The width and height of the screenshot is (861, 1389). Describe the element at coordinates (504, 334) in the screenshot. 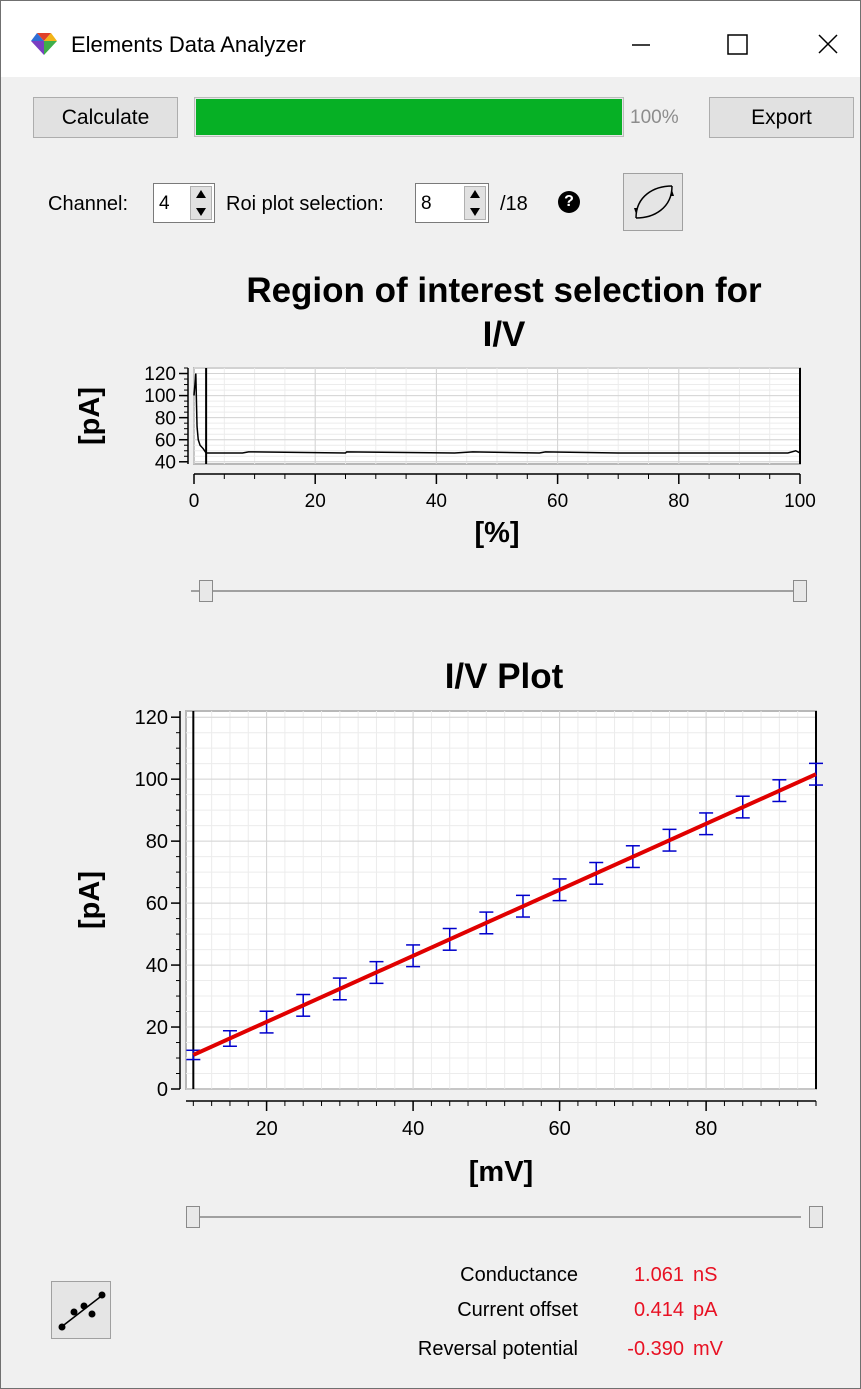

I see `roi-chart-title-line-2: I/V` at that location.